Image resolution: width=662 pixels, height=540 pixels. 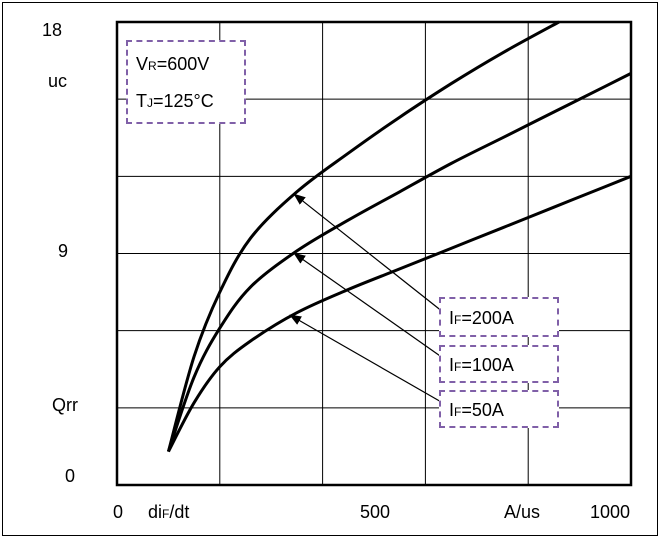 What do you see at coordinates (186, 82) in the screenshot?
I see `conditions-box: VR=600V TJ=125°C` at bounding box center [186, 82].